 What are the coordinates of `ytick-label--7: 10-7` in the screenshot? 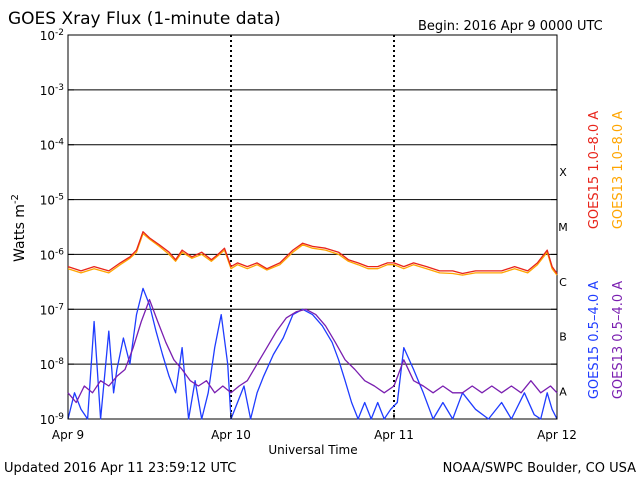 It's located at (52, 309).